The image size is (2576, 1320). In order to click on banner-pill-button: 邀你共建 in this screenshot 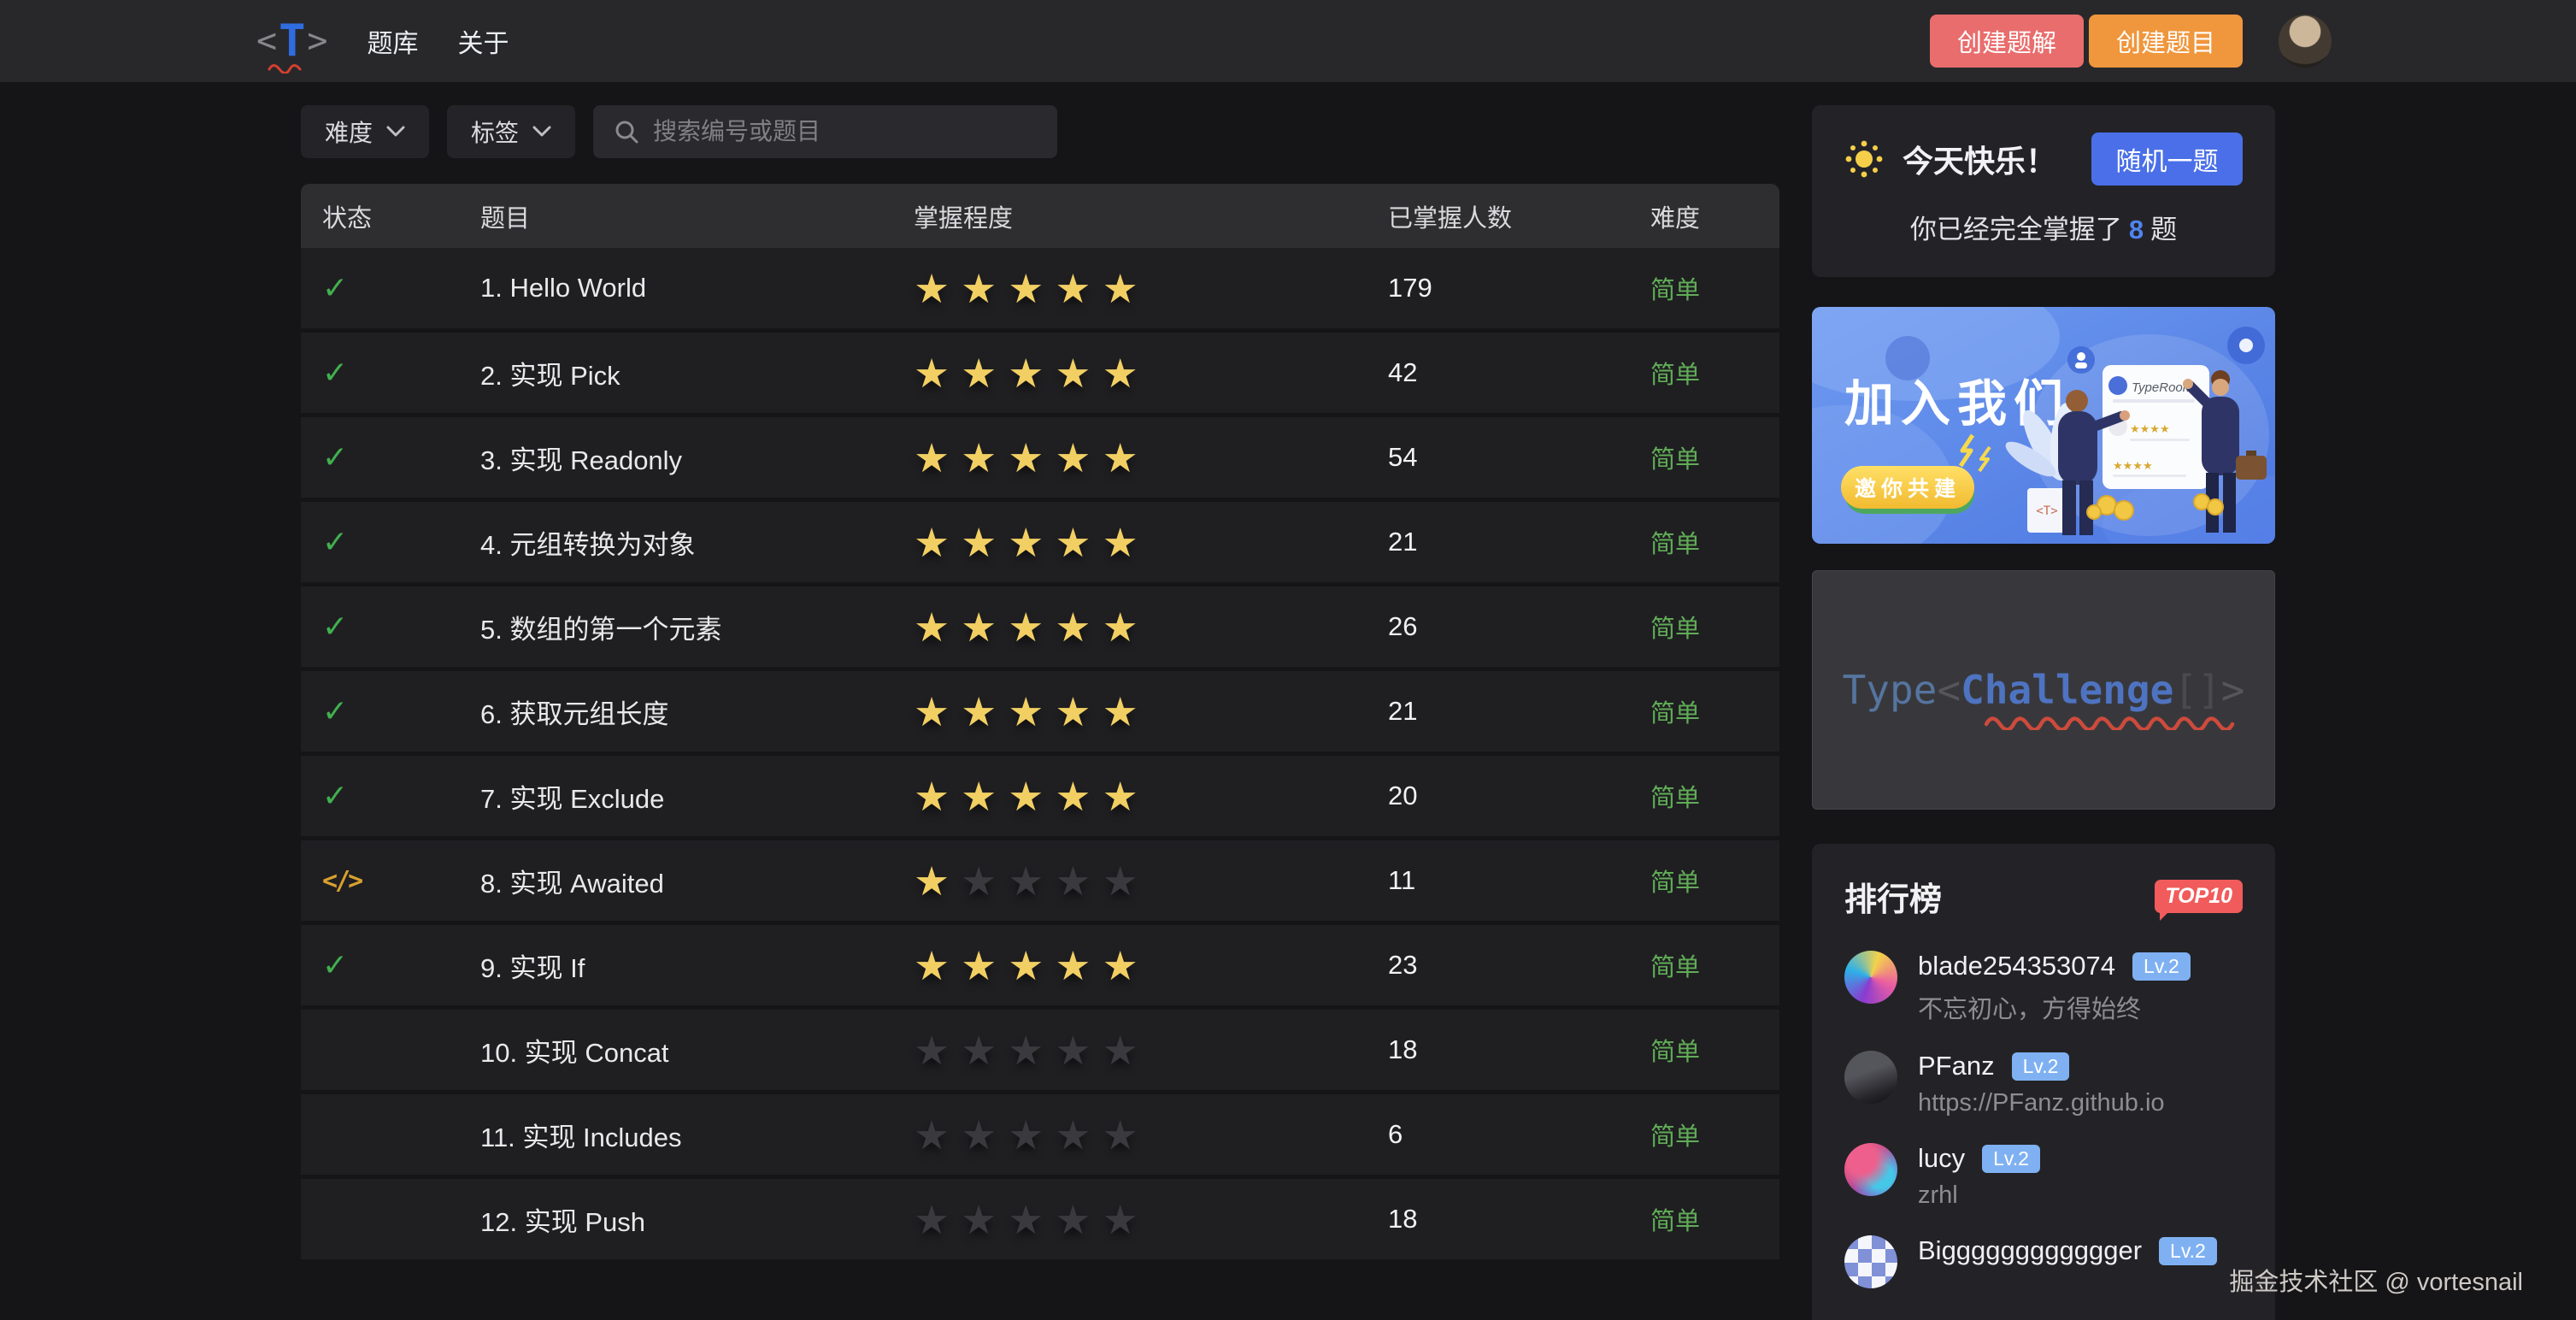, I will do `click(1908, 489)`.